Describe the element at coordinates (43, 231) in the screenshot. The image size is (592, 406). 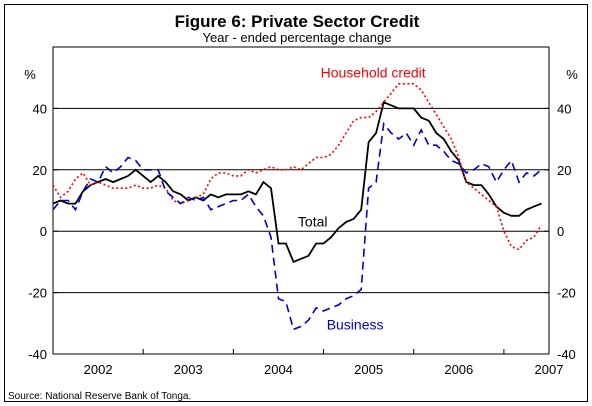
I see `y-tick-label-left: 0` at that location.